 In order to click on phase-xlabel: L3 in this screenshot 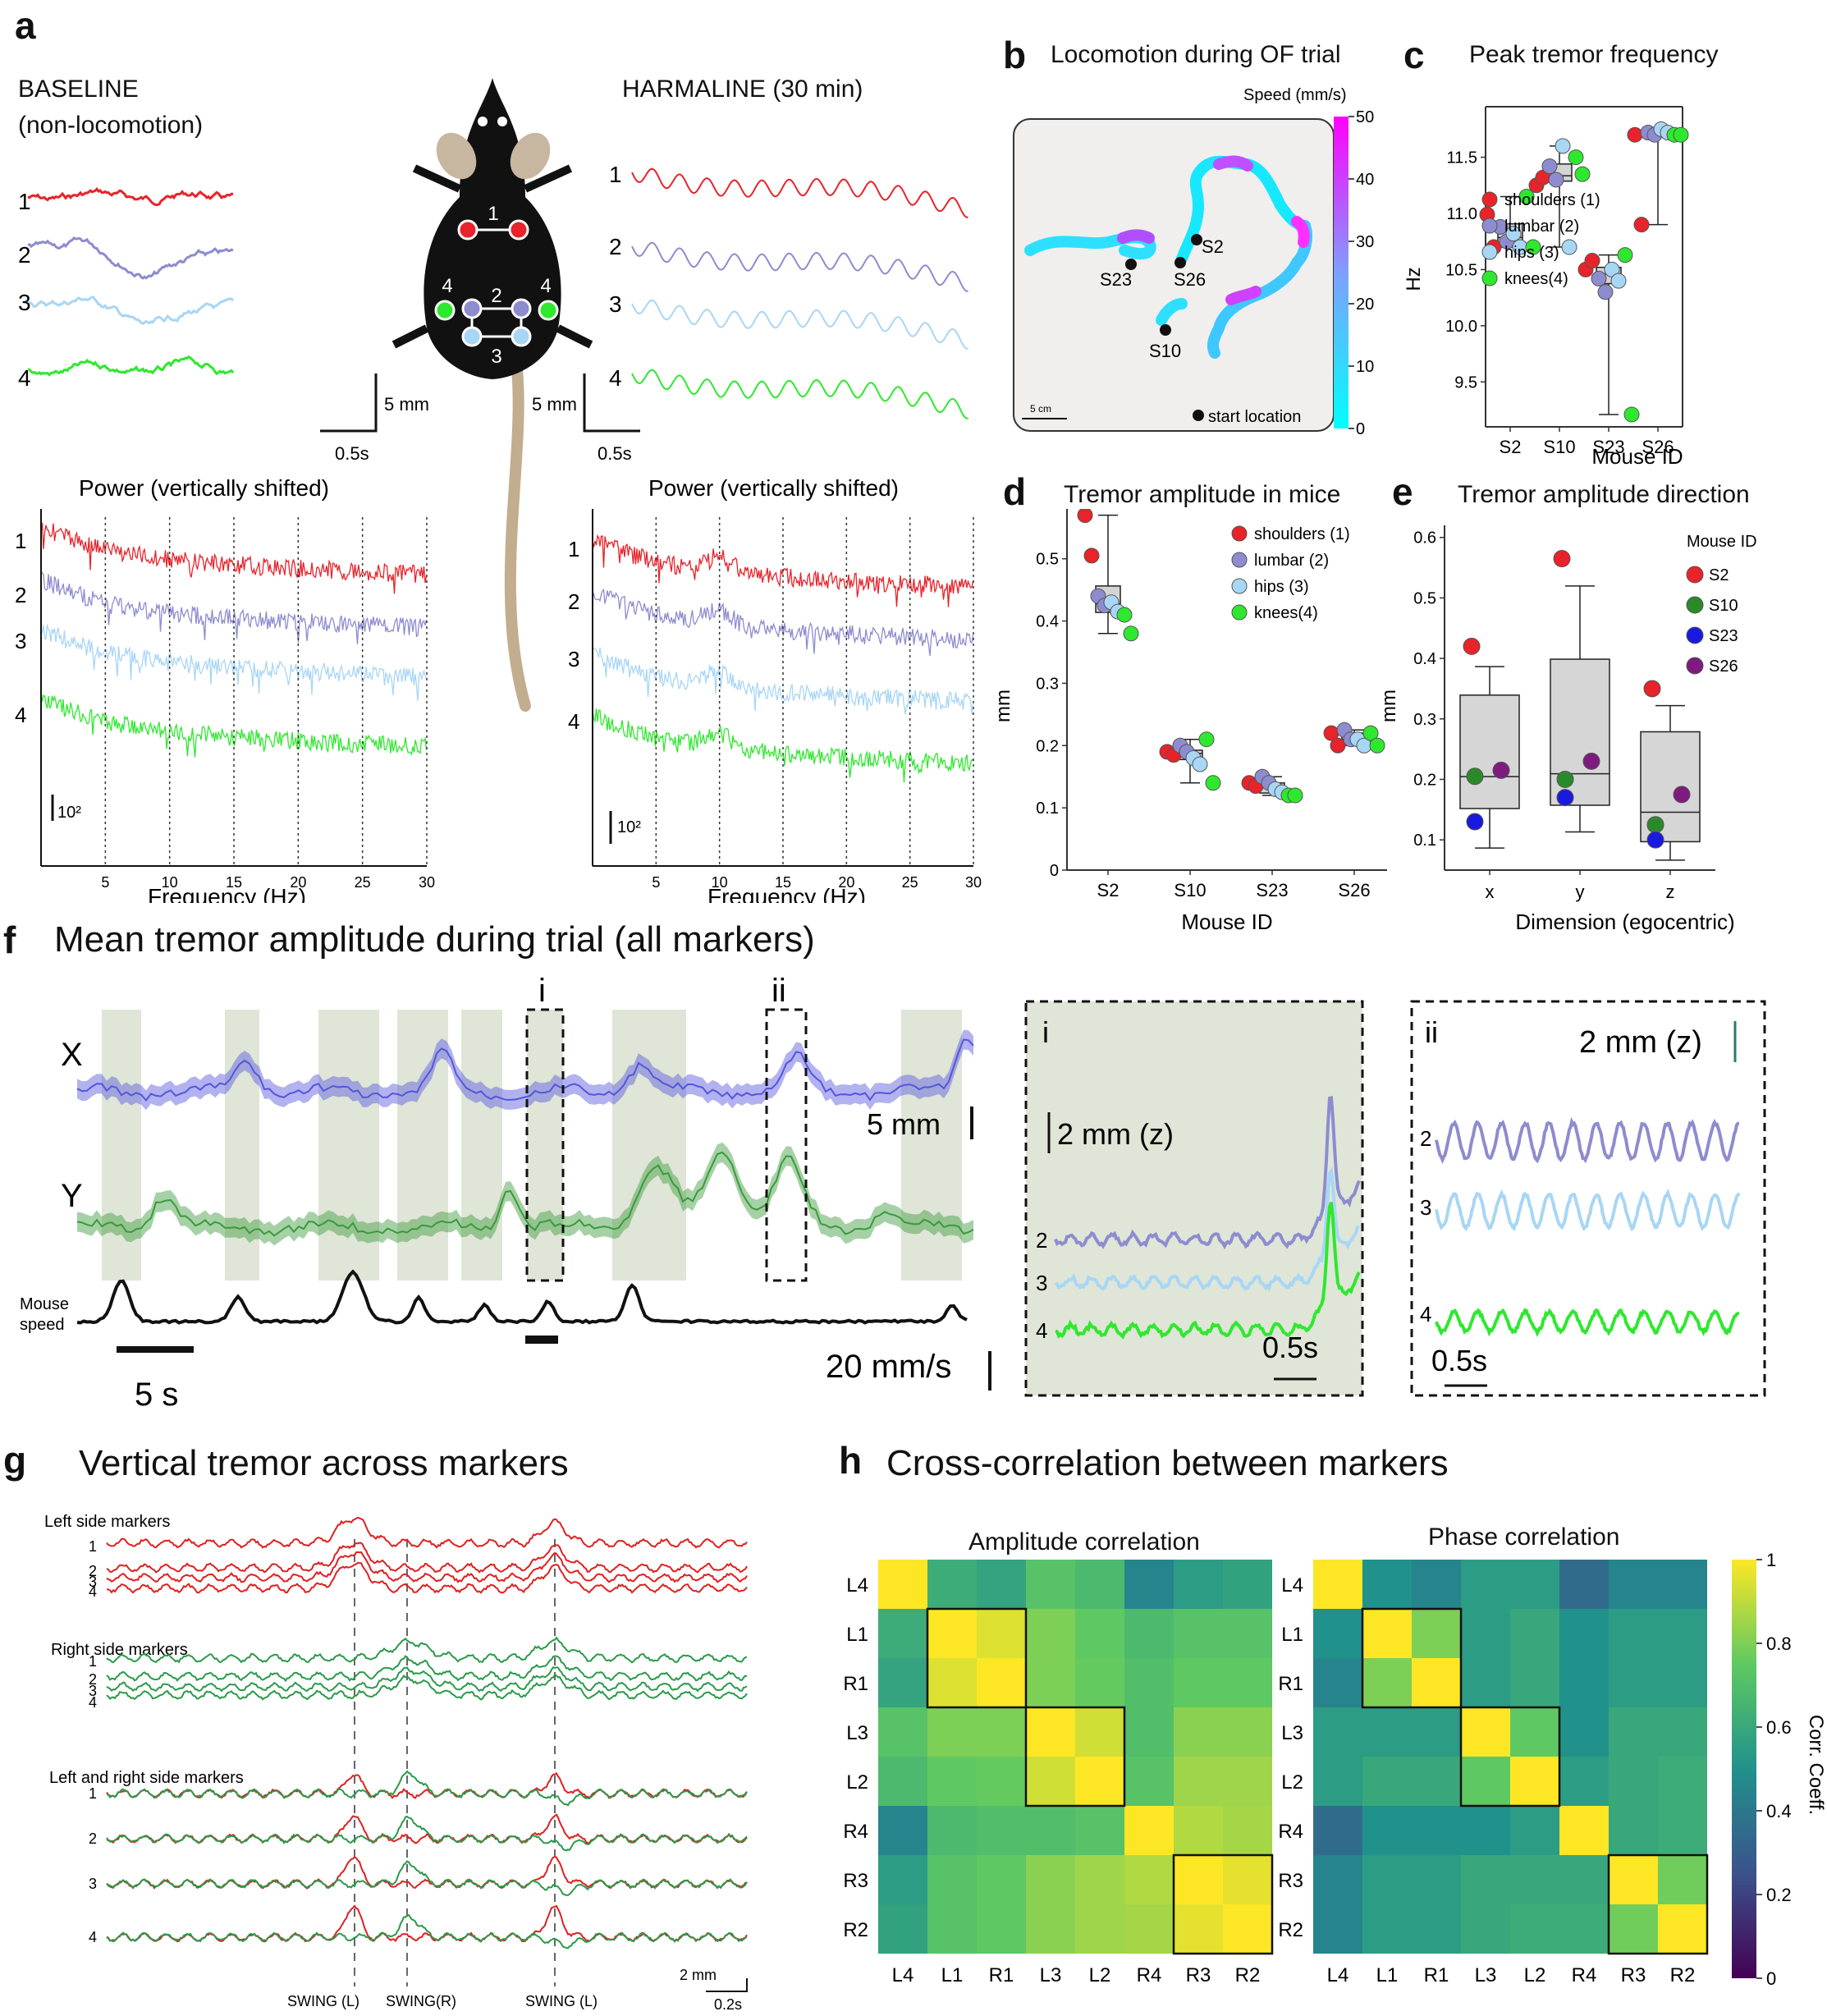, I will do `click(1486, 1975)`.